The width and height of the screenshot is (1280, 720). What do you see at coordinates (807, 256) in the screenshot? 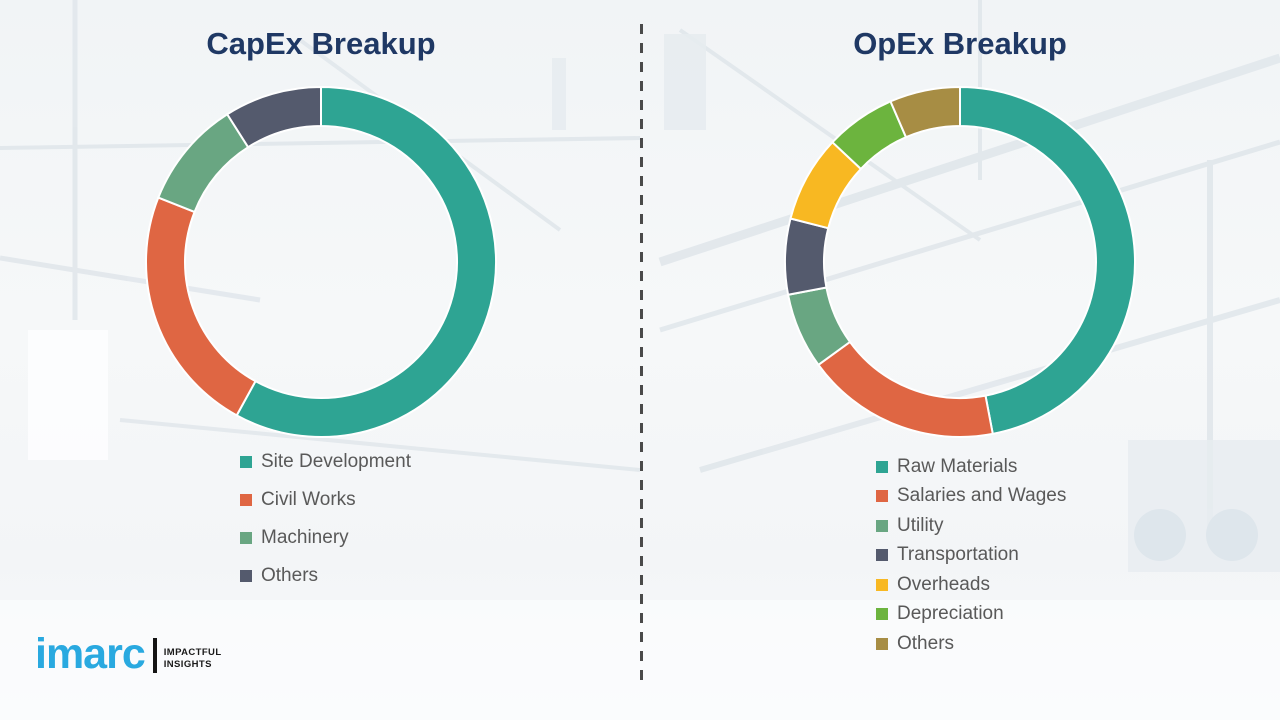
I see `donut-segment-transportation` at bounding box center [807, 256].